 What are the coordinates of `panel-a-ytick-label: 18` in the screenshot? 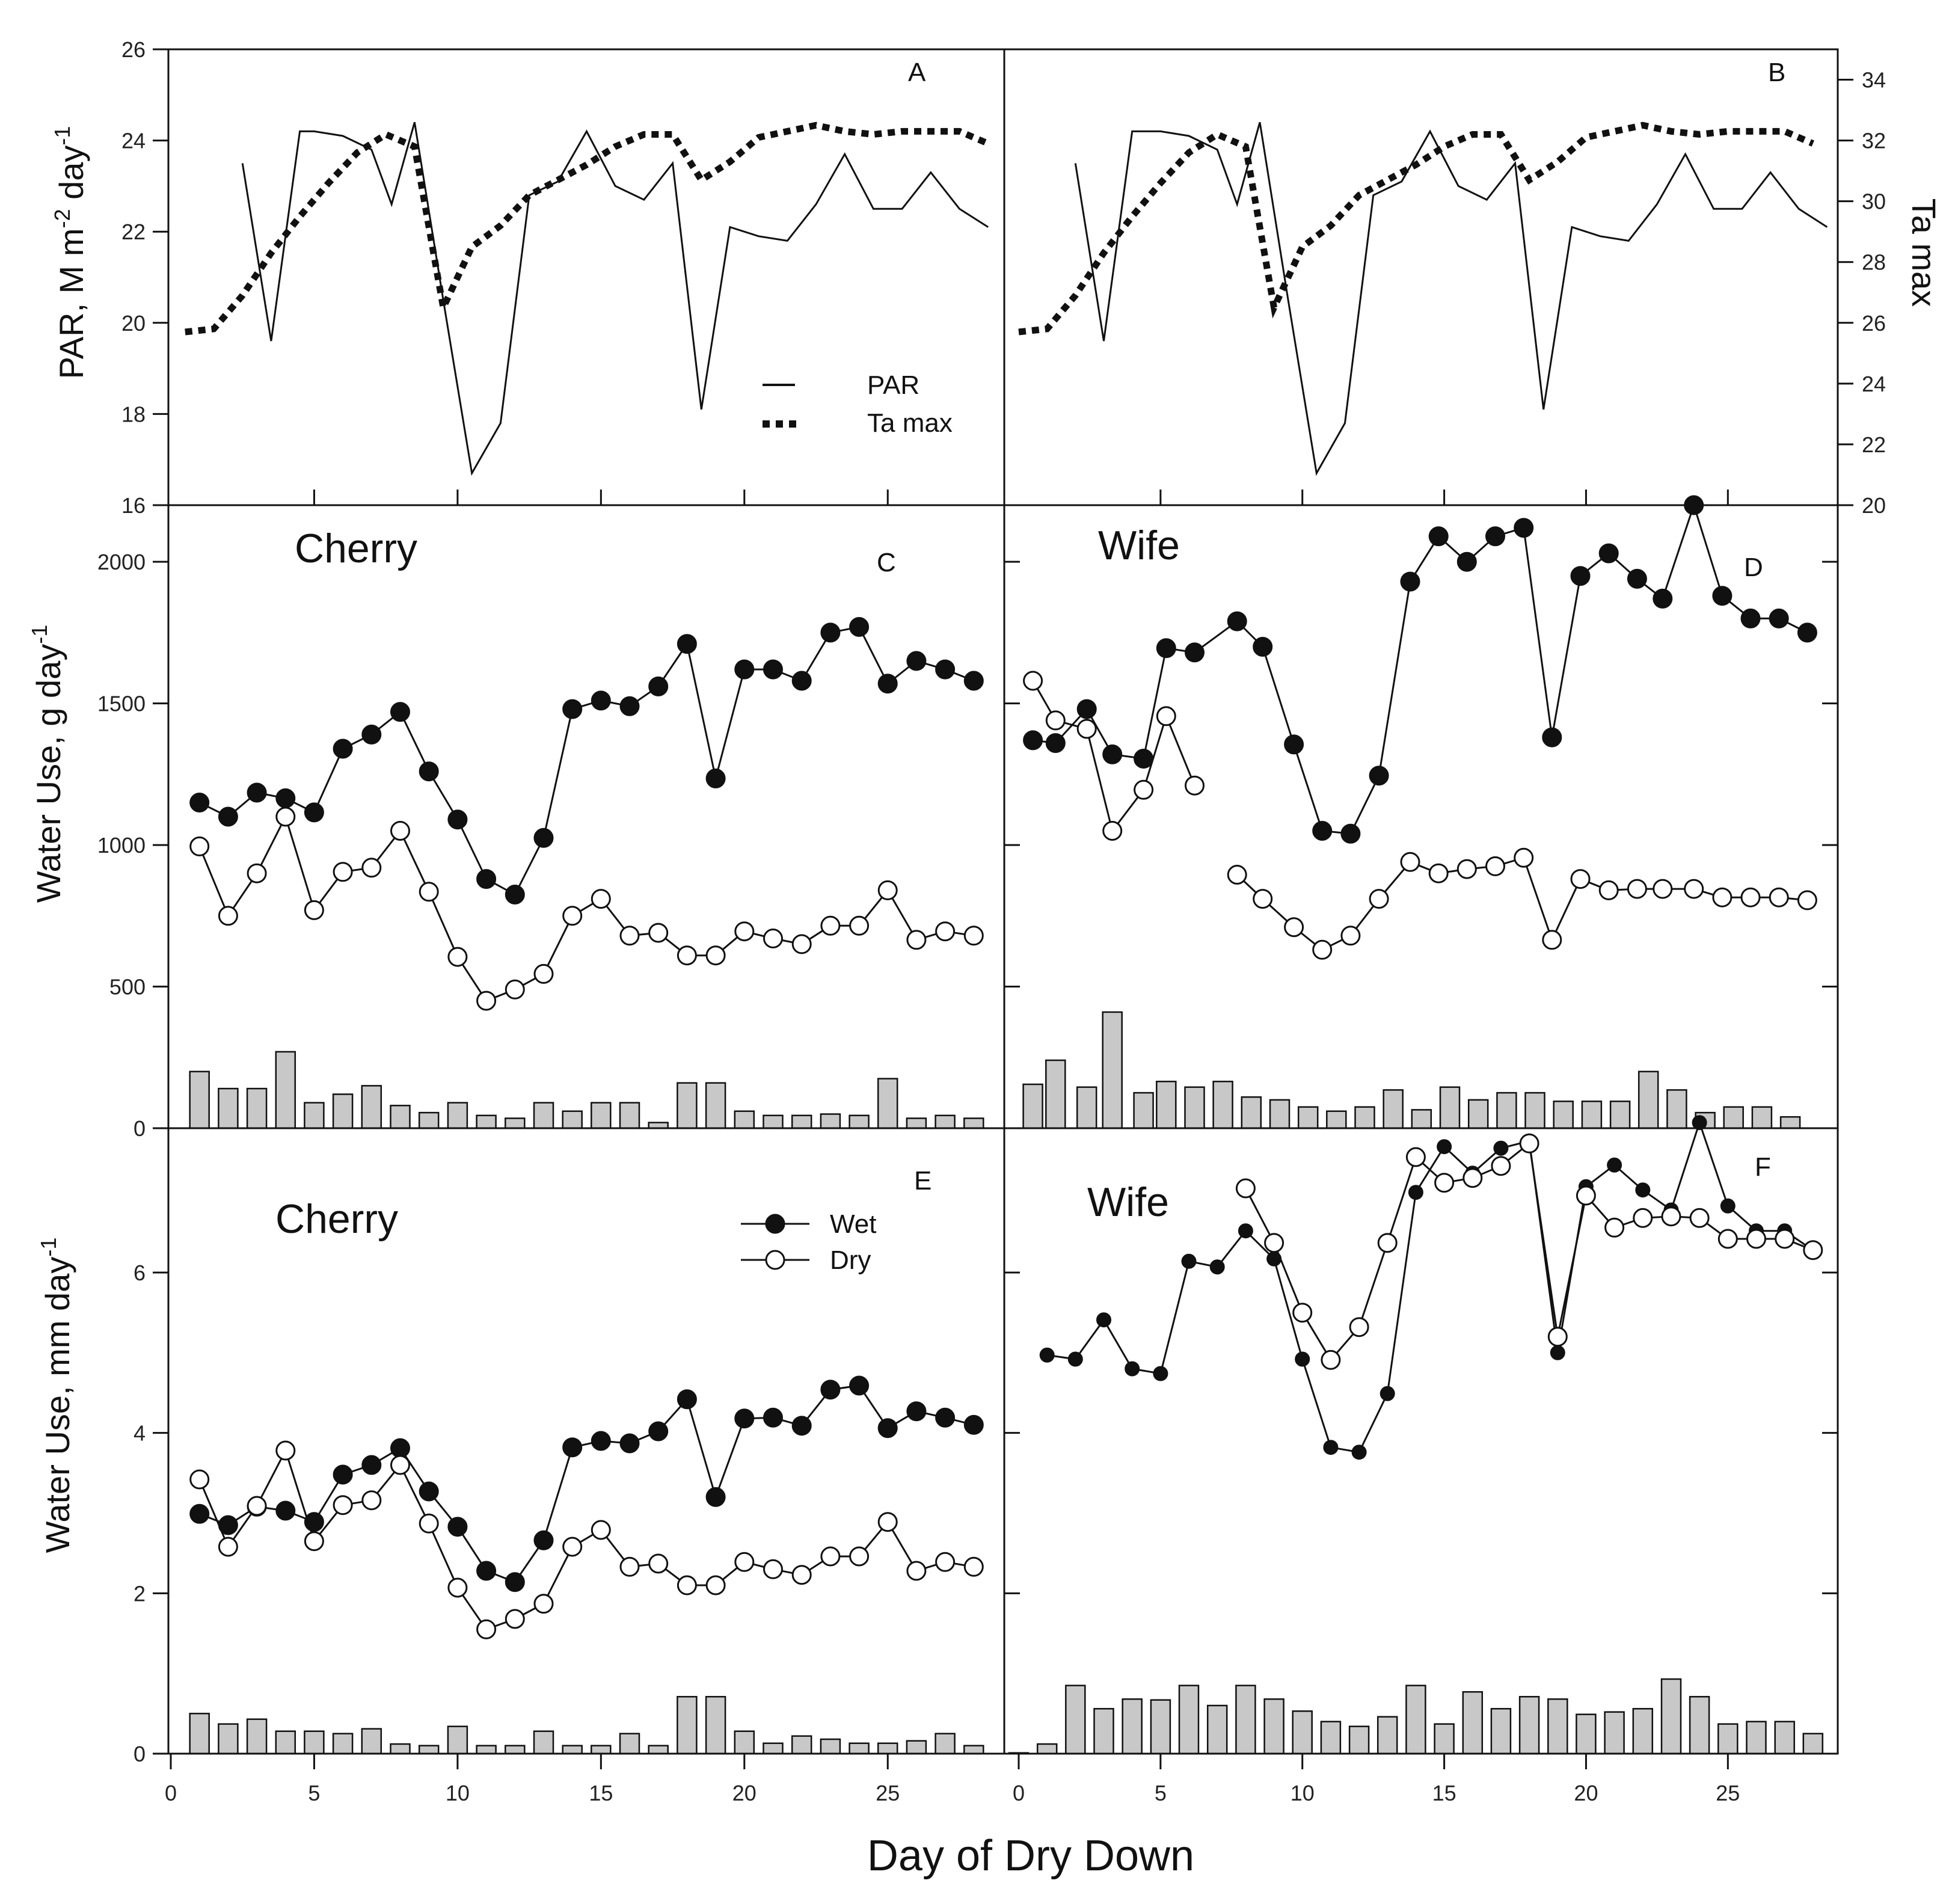 It's located at (133, 414).